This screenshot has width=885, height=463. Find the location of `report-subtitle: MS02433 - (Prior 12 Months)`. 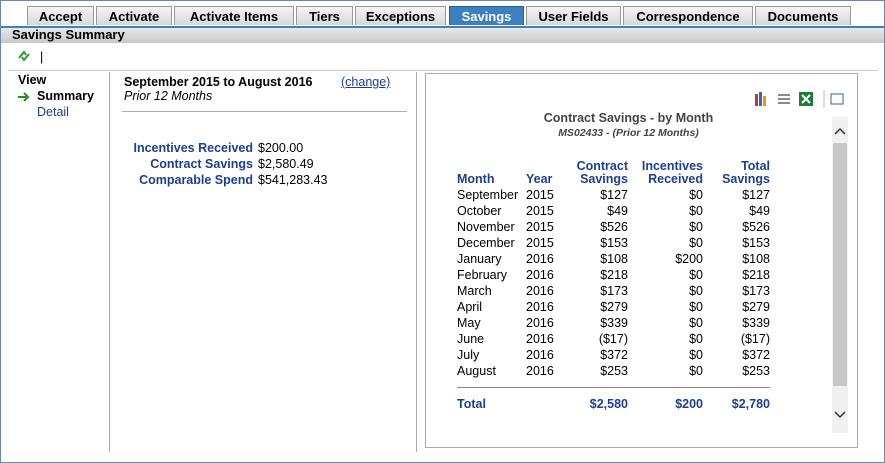

report-subtitle: MS02433 - (Prior 12 Months) is located at coordinates (628, 133).